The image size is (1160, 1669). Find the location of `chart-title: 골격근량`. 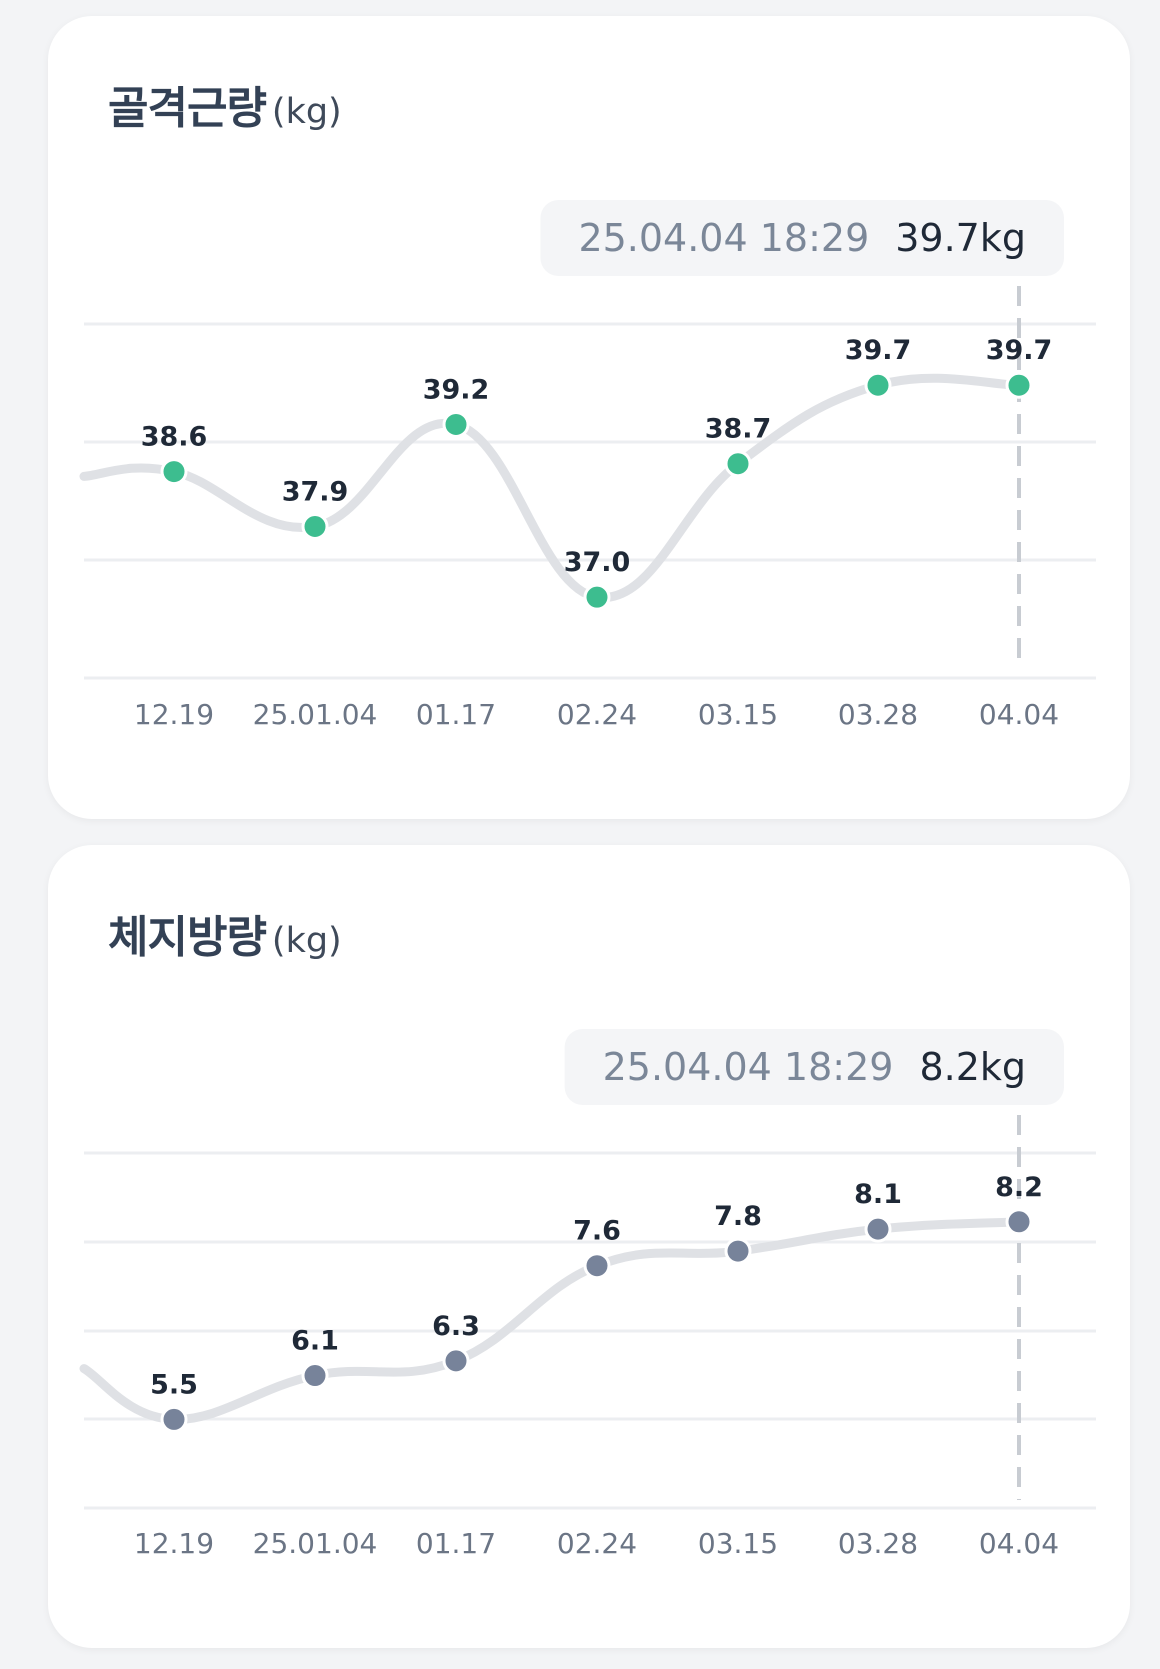

chart-title: 골격근량 is located at coordinates (187, 108).